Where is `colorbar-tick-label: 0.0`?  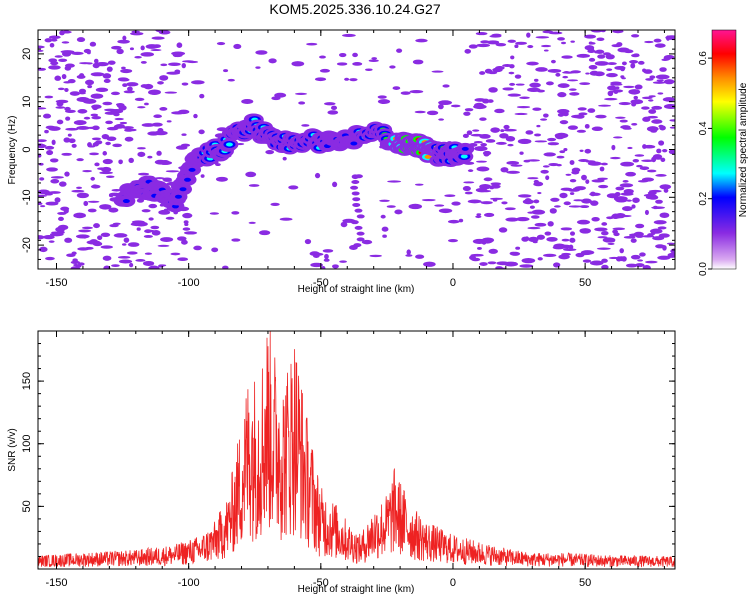 colorbar-tick-label: 0.0 is located at coordinates (703, 269).